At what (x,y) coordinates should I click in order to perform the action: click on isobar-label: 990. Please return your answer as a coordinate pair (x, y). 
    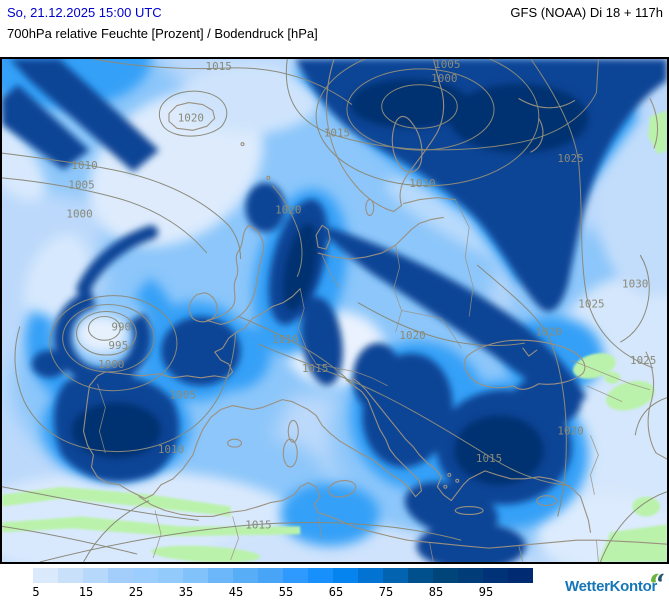
    Looking at the image, I should click on (121, 326).